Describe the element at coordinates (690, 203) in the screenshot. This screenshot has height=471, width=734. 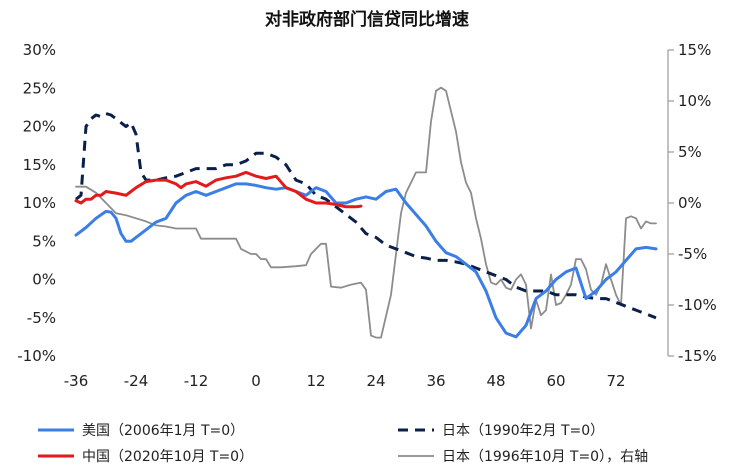
I see `y-right-tick-label: 0%` at that location.